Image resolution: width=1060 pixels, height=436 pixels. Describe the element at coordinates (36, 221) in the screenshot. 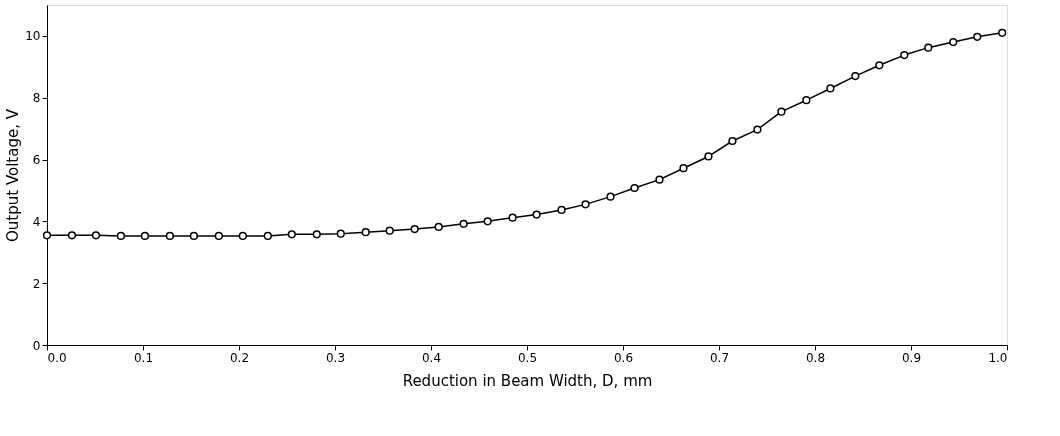

I see `y-tick-label: 4` at that location.